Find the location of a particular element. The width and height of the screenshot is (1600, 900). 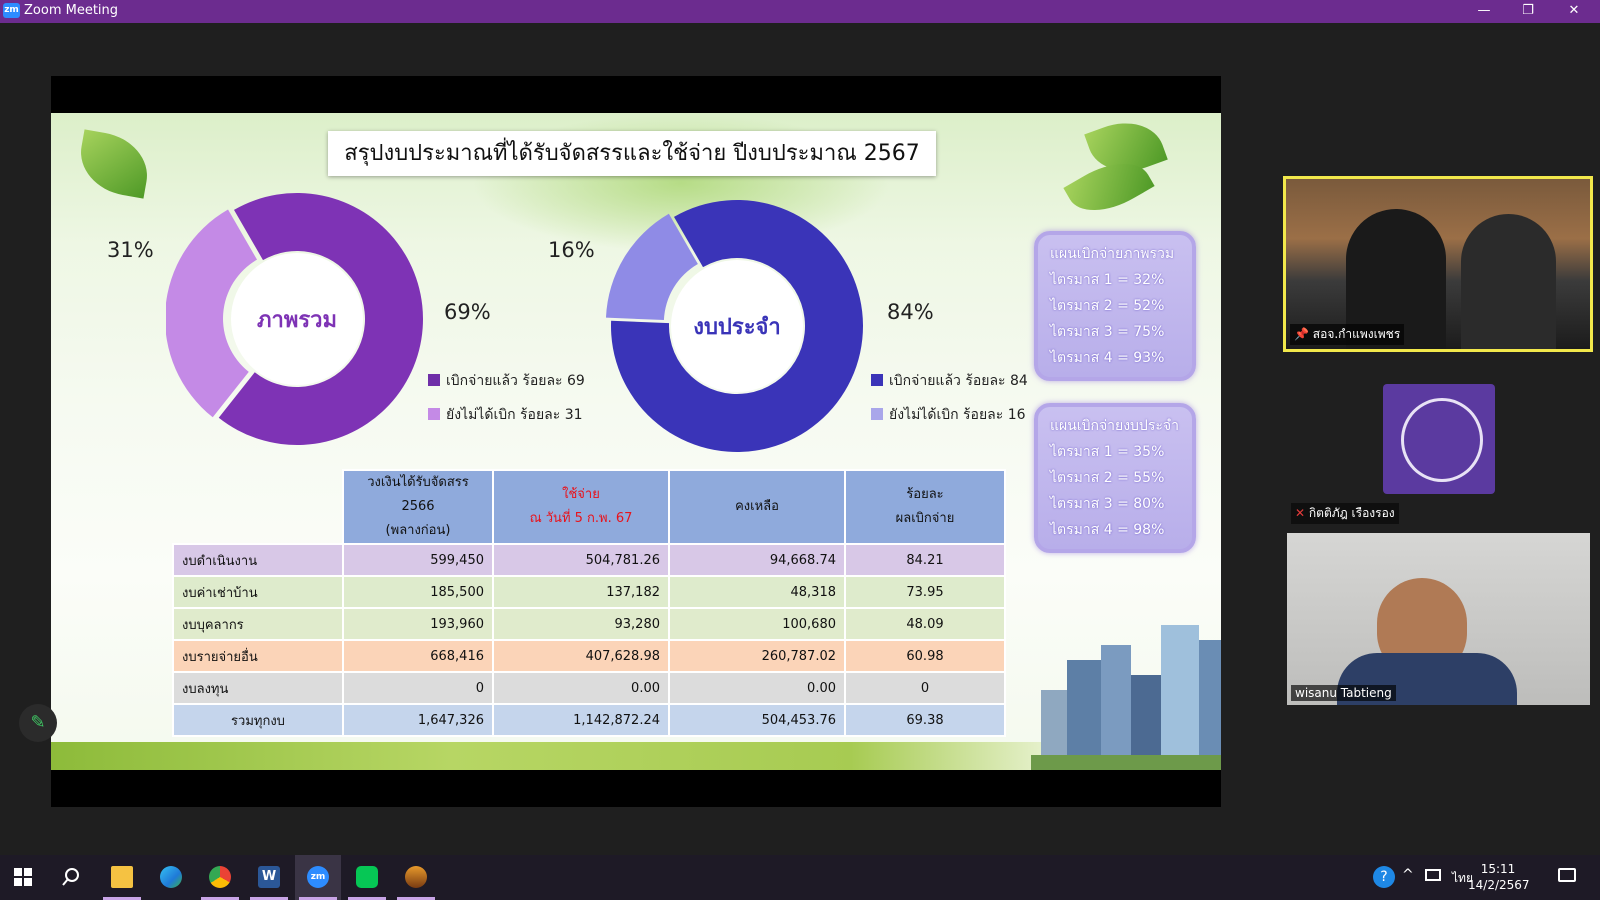

close-button: ✕ is located at coordinates (1574, 10).